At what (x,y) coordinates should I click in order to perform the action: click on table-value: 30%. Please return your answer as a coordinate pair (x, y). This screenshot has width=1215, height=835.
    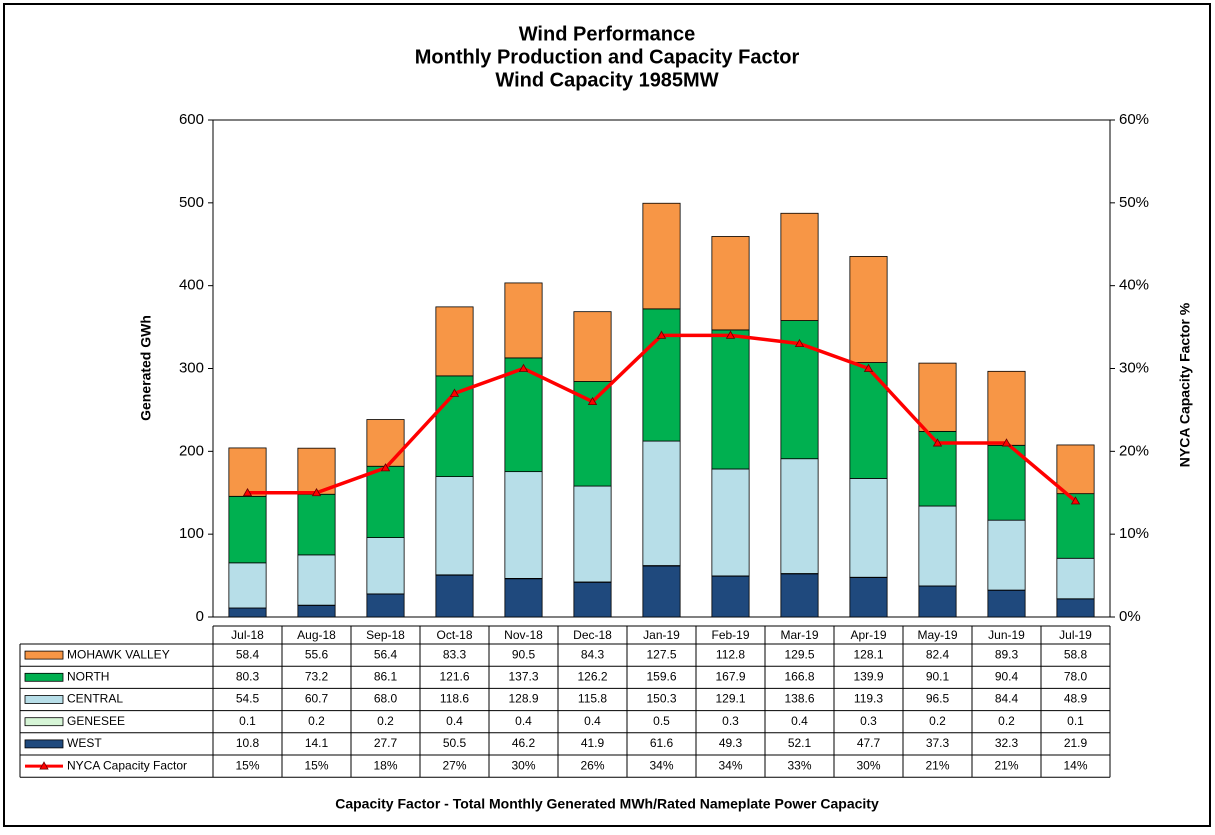
    Looking at the image, I should click on (868, 765).